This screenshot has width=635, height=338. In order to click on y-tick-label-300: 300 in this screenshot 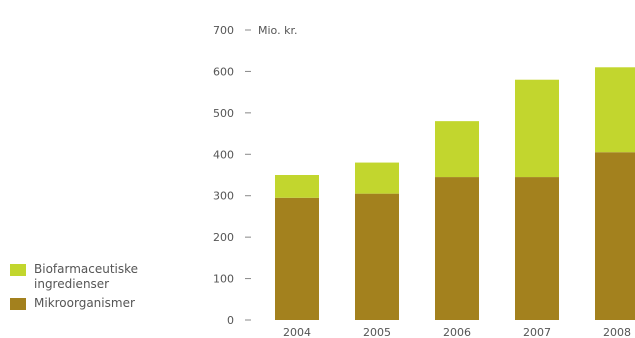, I will do `click(223, 196)`.